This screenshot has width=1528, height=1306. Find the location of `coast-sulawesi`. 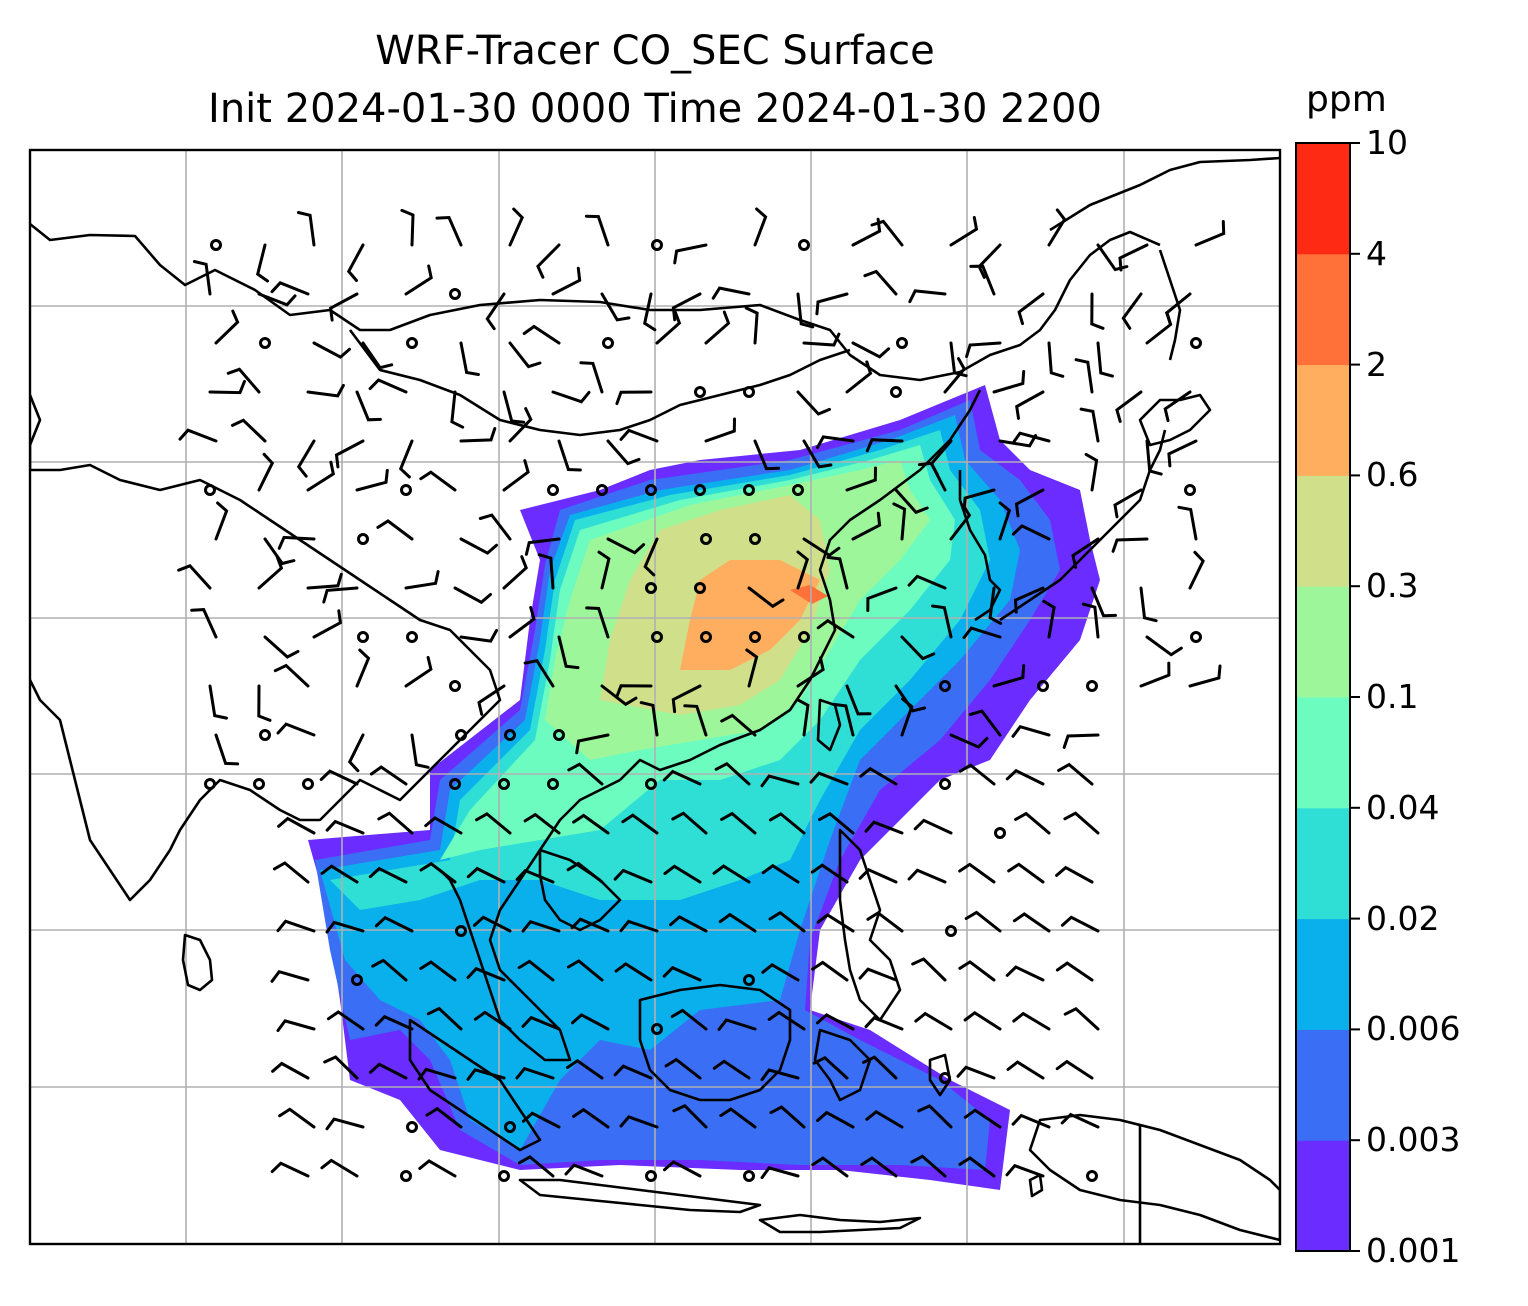

coast-sulawesi is located at coordinates (842, 1065).